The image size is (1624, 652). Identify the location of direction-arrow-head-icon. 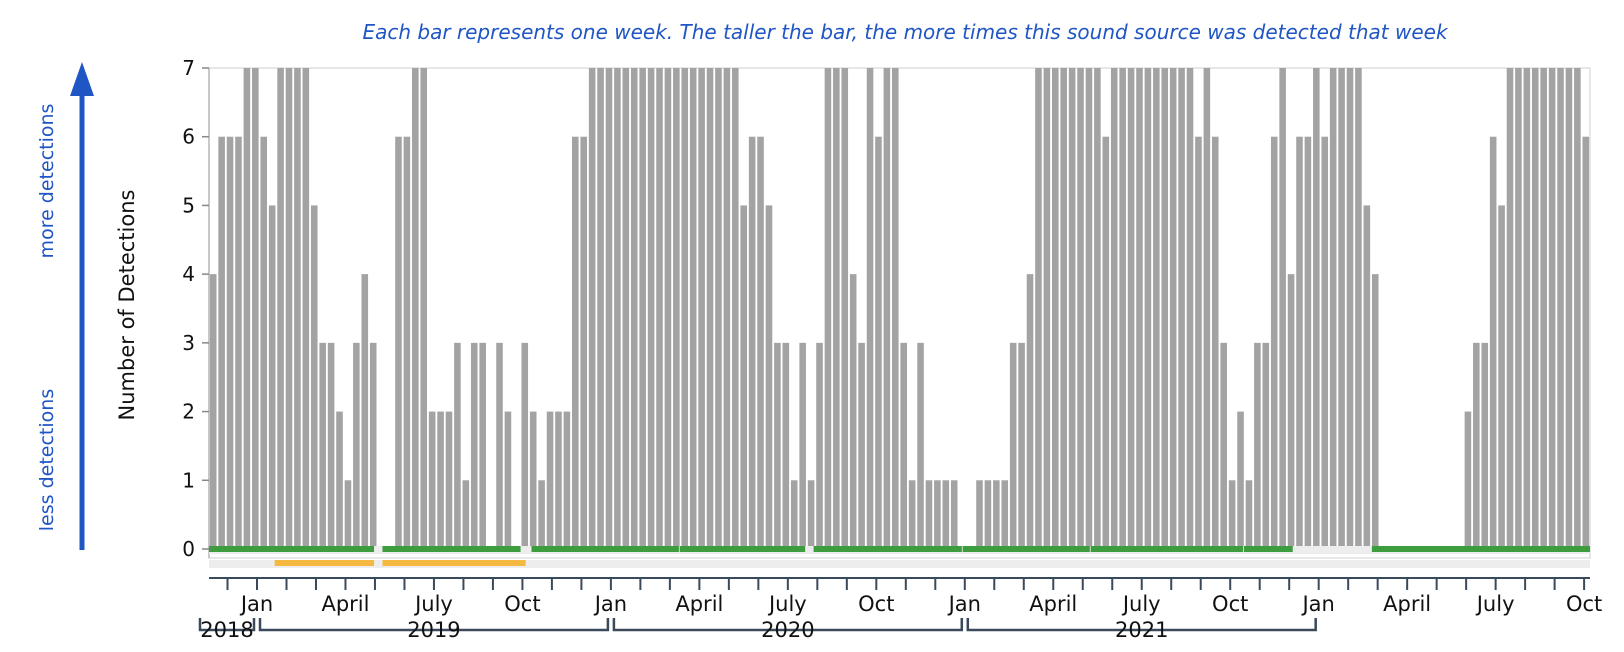
(82, 79).